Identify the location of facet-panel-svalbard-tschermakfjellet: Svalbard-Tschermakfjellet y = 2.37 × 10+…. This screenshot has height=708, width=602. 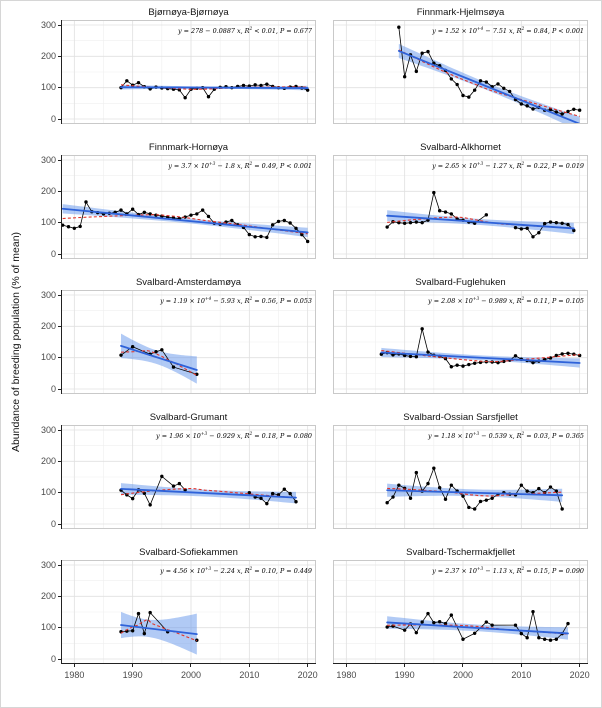
(460, 604).